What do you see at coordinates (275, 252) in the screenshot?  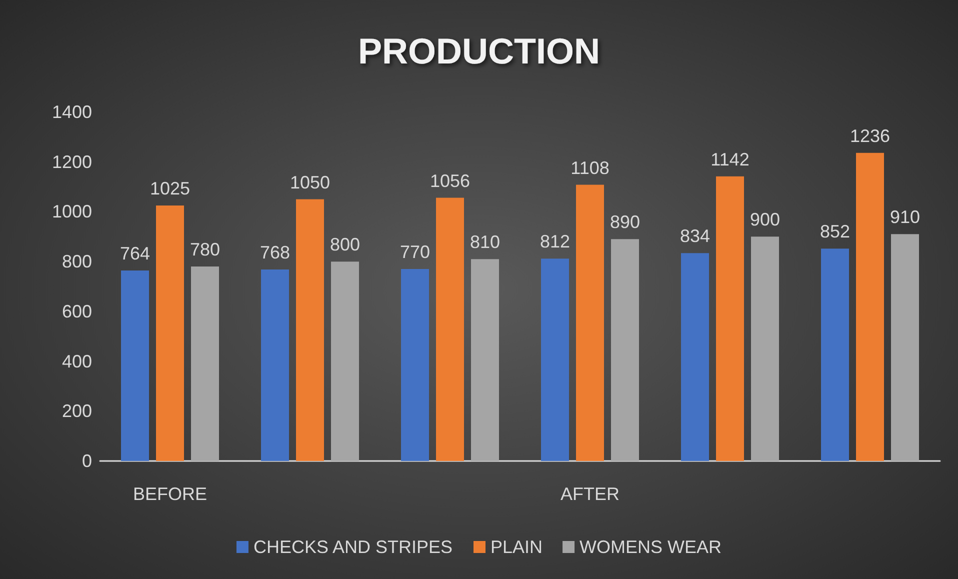 I see `data-label: 768` at bounding box center [275, 252].